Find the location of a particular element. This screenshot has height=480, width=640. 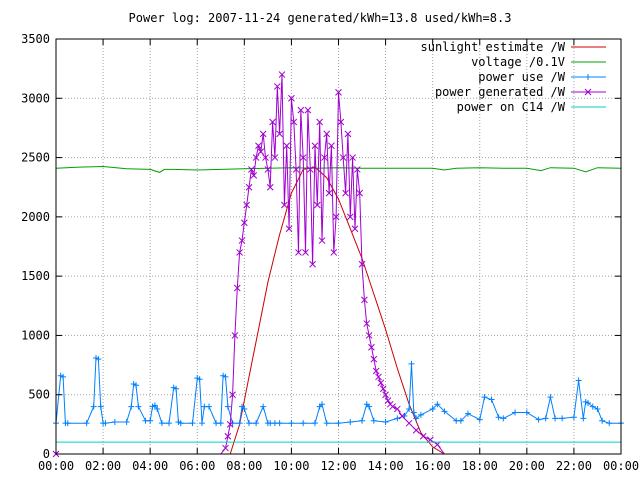

y-tick-label: 1000 is located at coordinates (35, 335).